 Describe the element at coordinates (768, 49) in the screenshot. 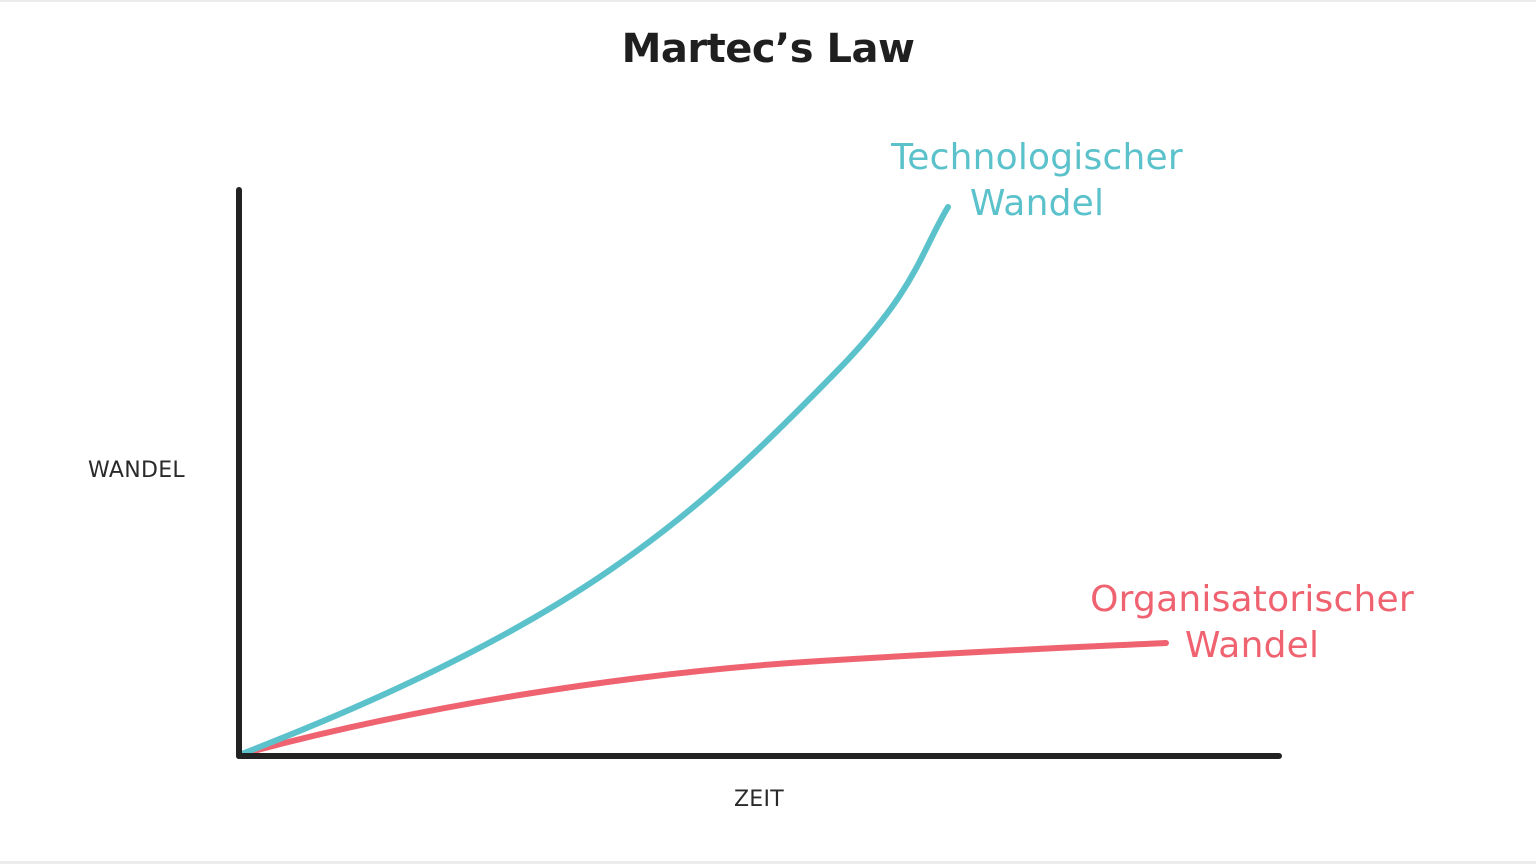

I see `chart-title: Martec’s Law` at that location.